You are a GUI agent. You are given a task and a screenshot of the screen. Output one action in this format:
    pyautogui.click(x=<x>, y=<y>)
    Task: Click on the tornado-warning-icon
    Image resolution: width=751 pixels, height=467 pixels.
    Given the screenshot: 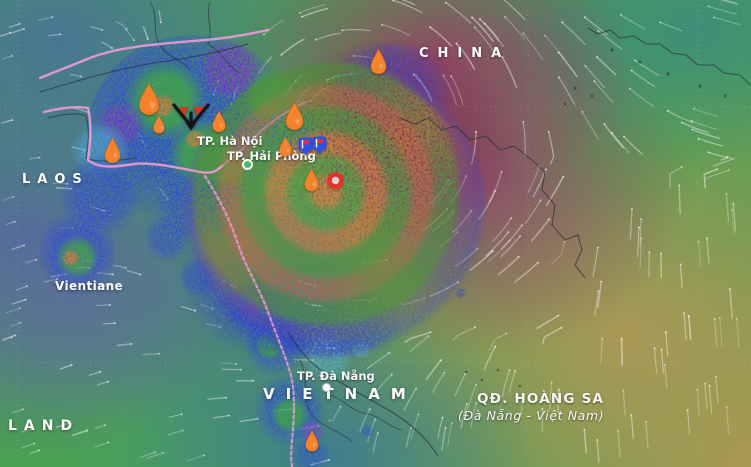 What is the action you would take?
    pyautogui.click(x=191, y=116)
    